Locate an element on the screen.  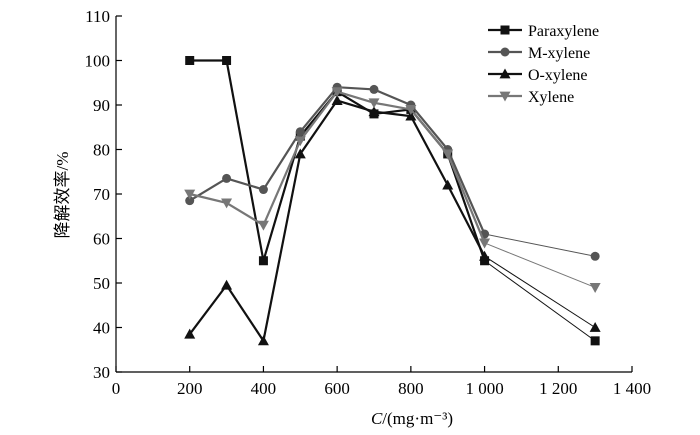
legend-item-paraxylene: Paraxylene is located at coordinates (543, 31).